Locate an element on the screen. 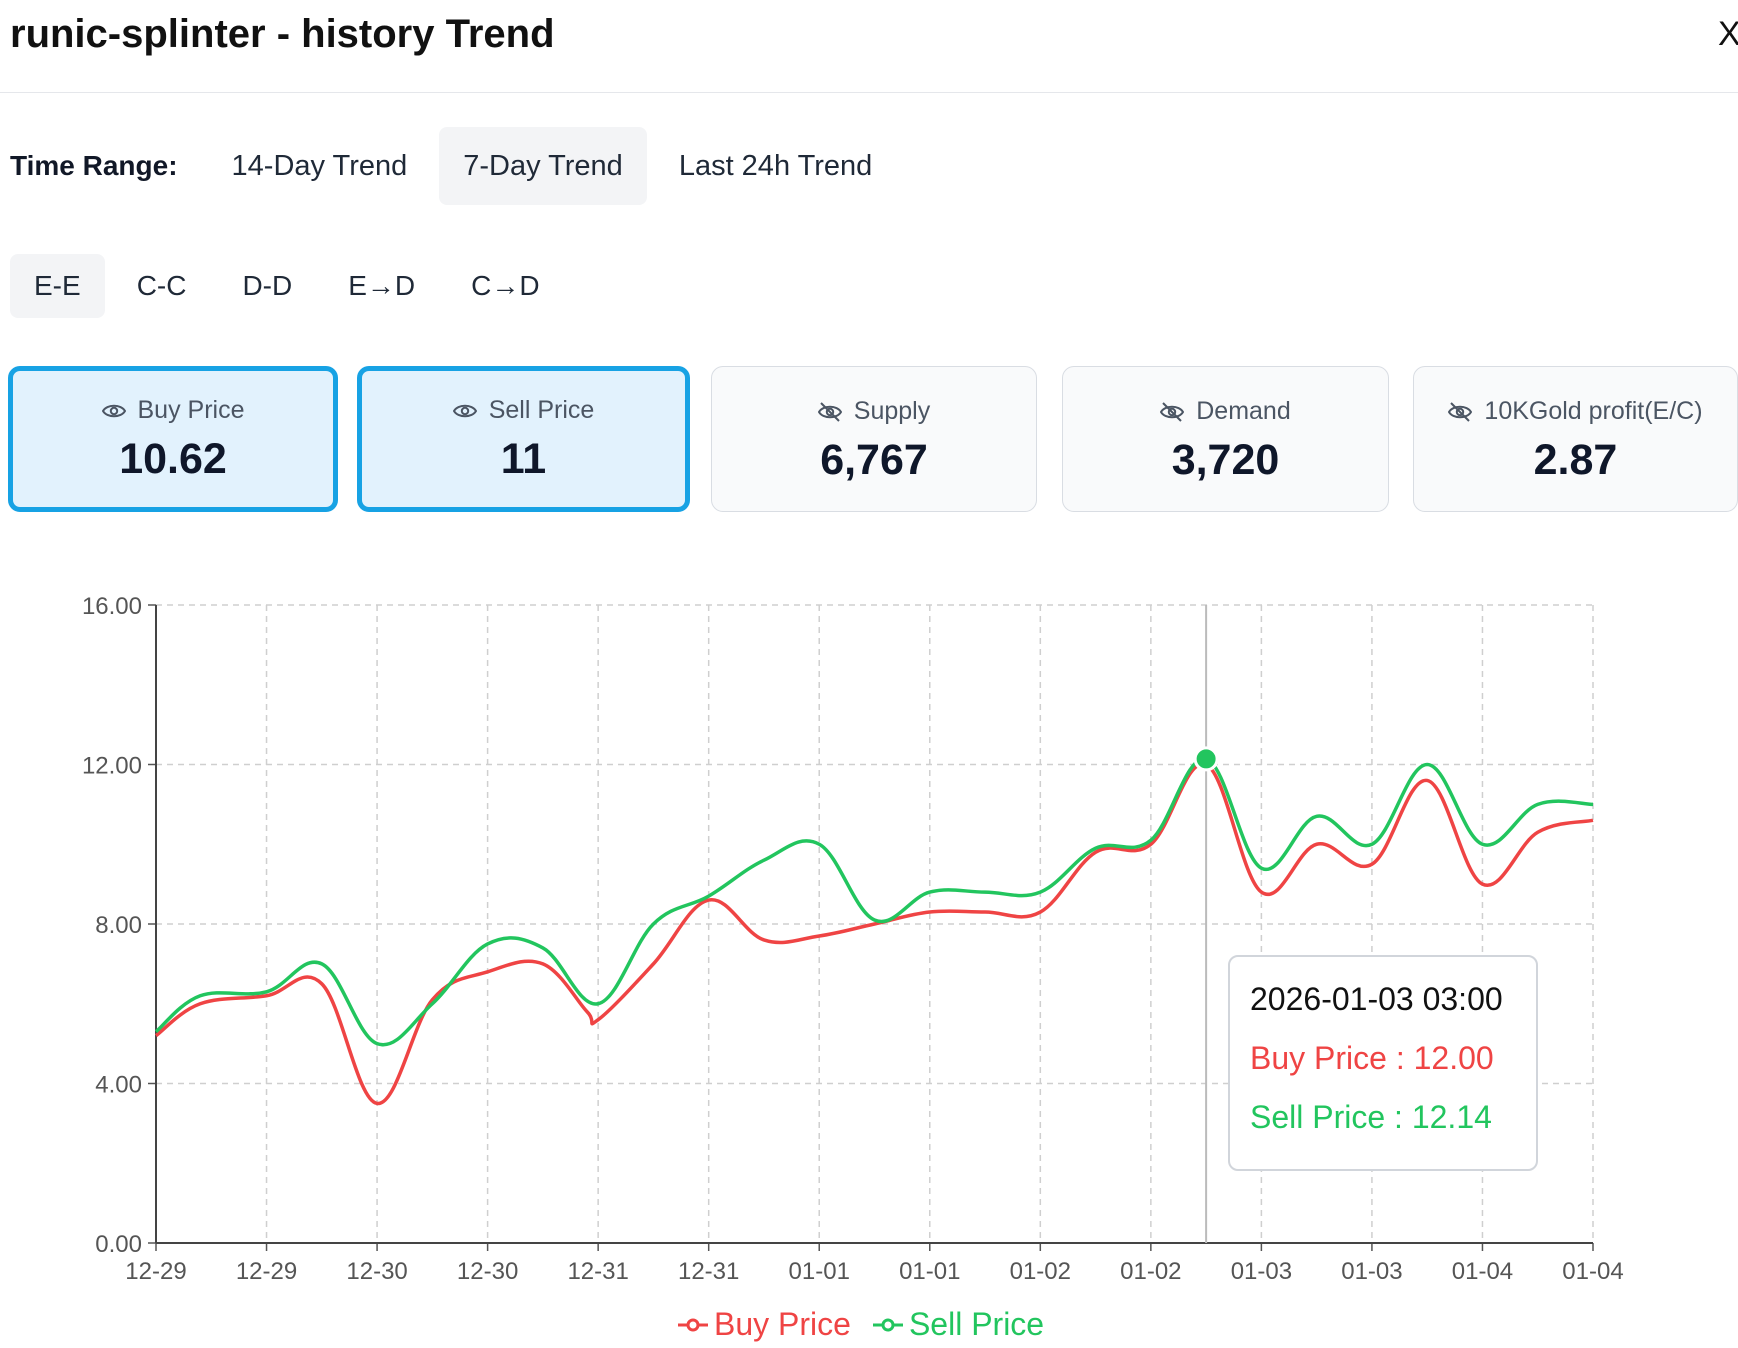 This screenshot has width=1738, height=1348. legend-buy-price: Buy Price is located at coordinates (764, 1324).